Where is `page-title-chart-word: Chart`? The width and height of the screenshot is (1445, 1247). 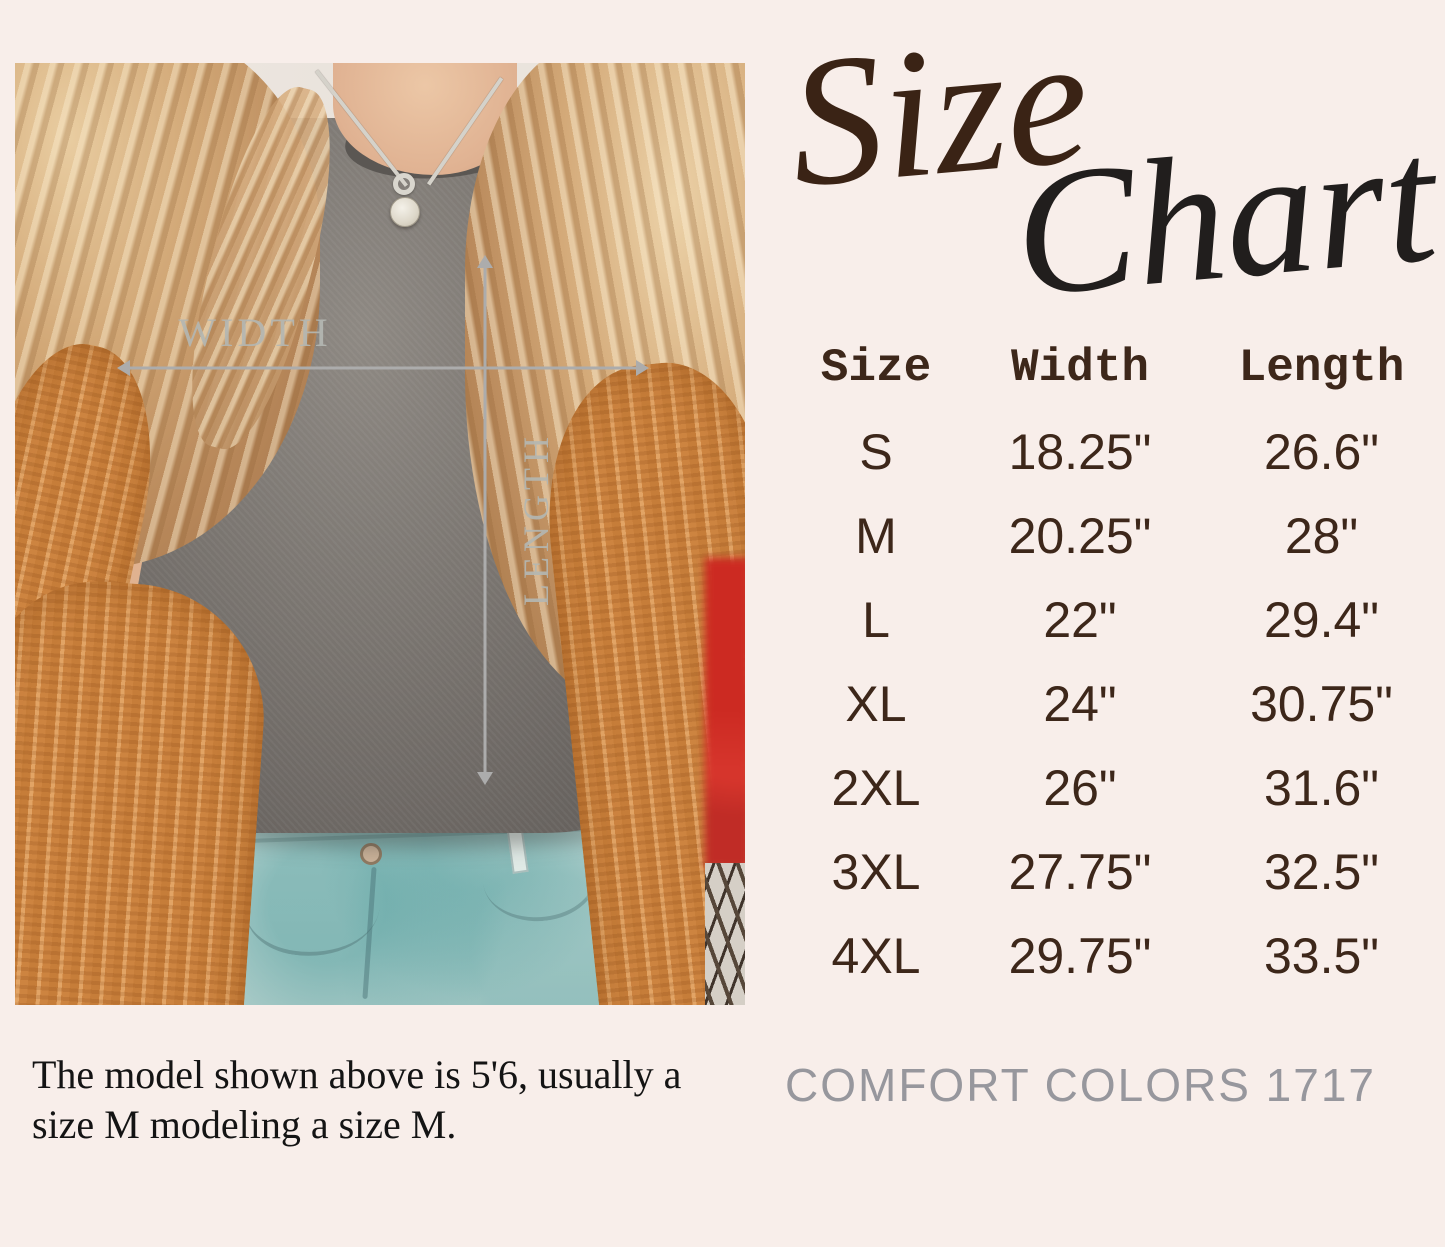 page-title-chart-word: Chart is located at coordinates (1225, 216).